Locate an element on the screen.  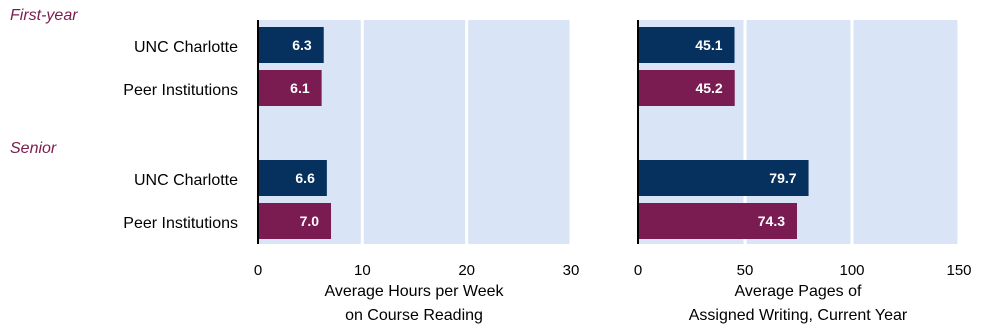
bar-value-label: 45.2 is located at coordinates (708, 88).